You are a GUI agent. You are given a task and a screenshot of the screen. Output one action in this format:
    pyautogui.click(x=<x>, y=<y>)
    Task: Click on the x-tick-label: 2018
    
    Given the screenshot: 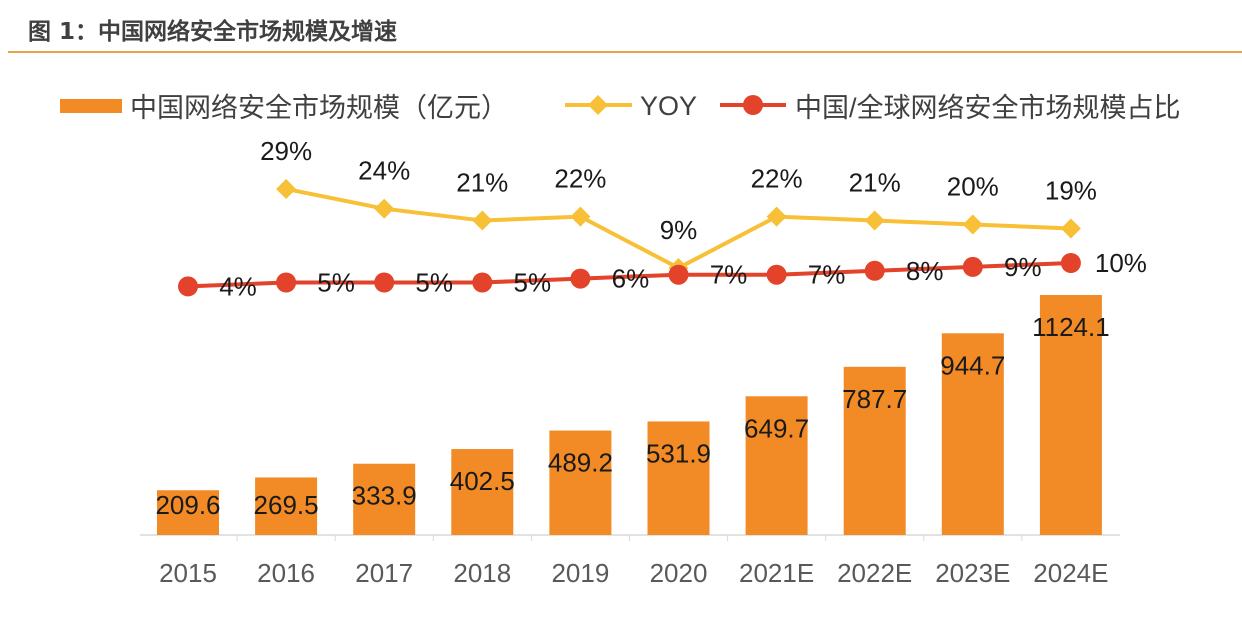 What is the action you would take?
    pyautogui.click(x=482, y=573)
    